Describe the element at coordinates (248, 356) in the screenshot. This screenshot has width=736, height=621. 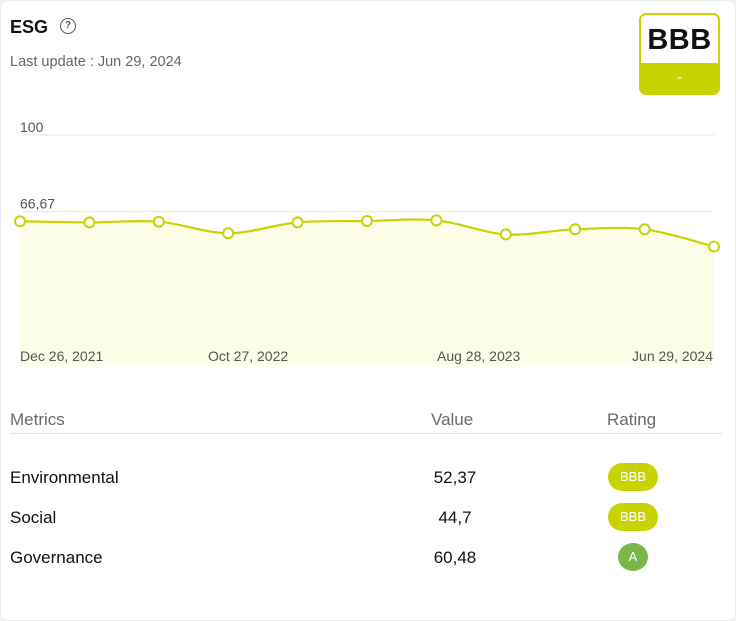
I see `x-tick-label: Oct 27, 2022` at that location.